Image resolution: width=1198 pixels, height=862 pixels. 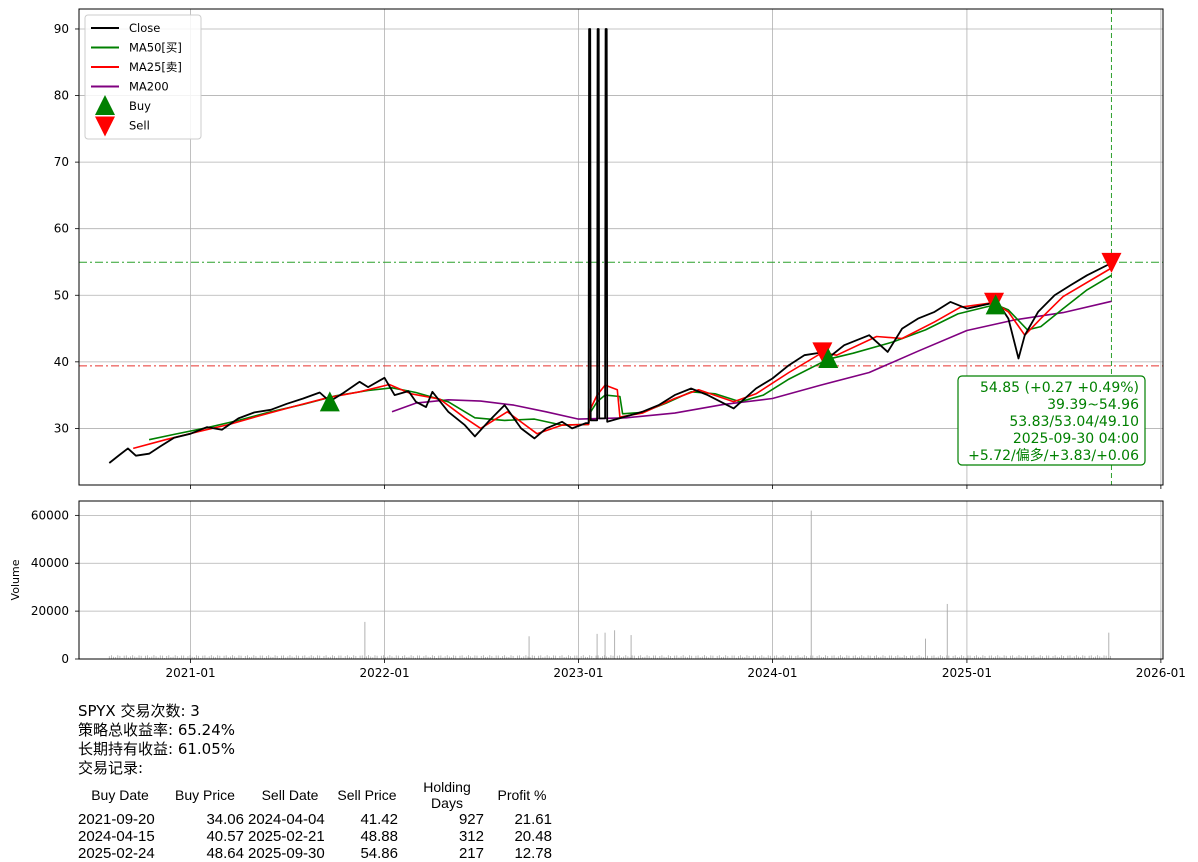 What do you see at coordinates (139, 711) in the screenshot?
I see `trade-count-line: SPYX 交易次数: 3` at bounding box center [139, 711].